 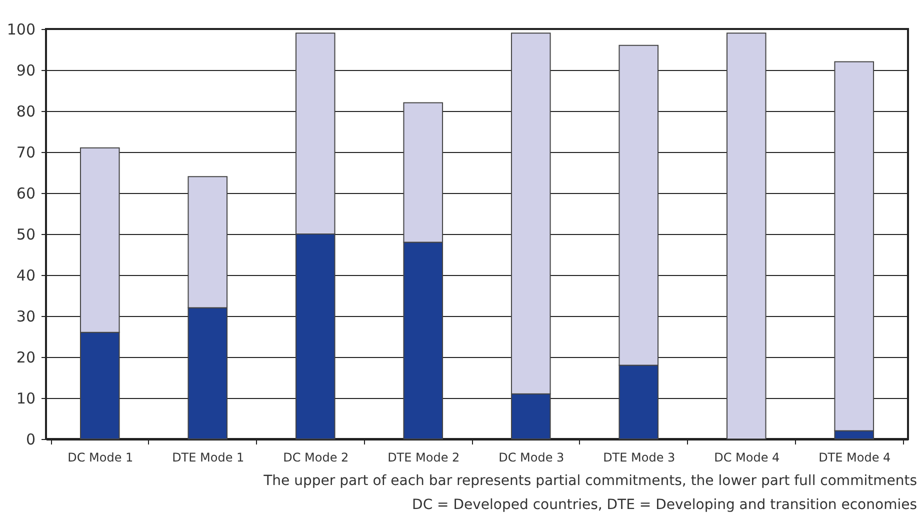 I want to click on x-tick-label: DTE Mode 3, so click(x=639, y=457).